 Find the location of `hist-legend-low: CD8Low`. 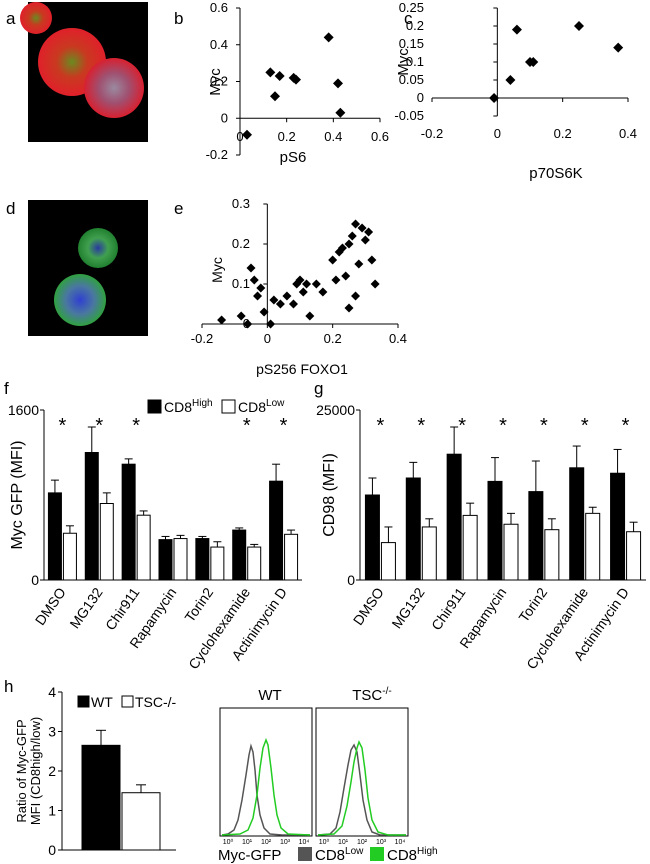

hist-legend-low: CD8Low is located at coordinates (339, 855).